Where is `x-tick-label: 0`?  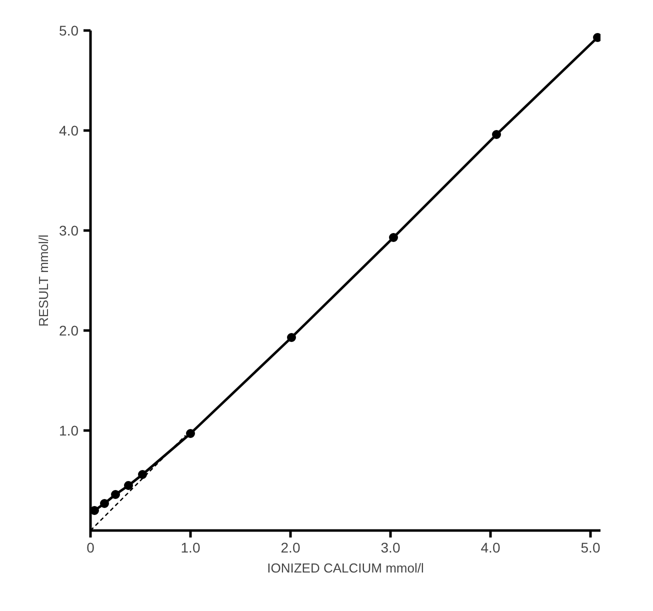 x-tick-label: 0 is located at coordinates (90, 548).